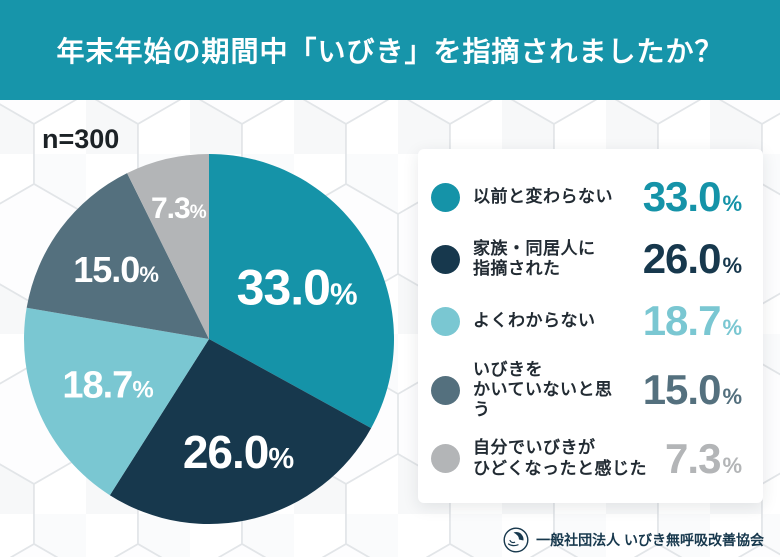  What do you see at coordinates (560, 458) in the screenshot?
I see `legend-item-label: 自分でいびきが ひどくなったと感じた` at bounding box center [560, 458].